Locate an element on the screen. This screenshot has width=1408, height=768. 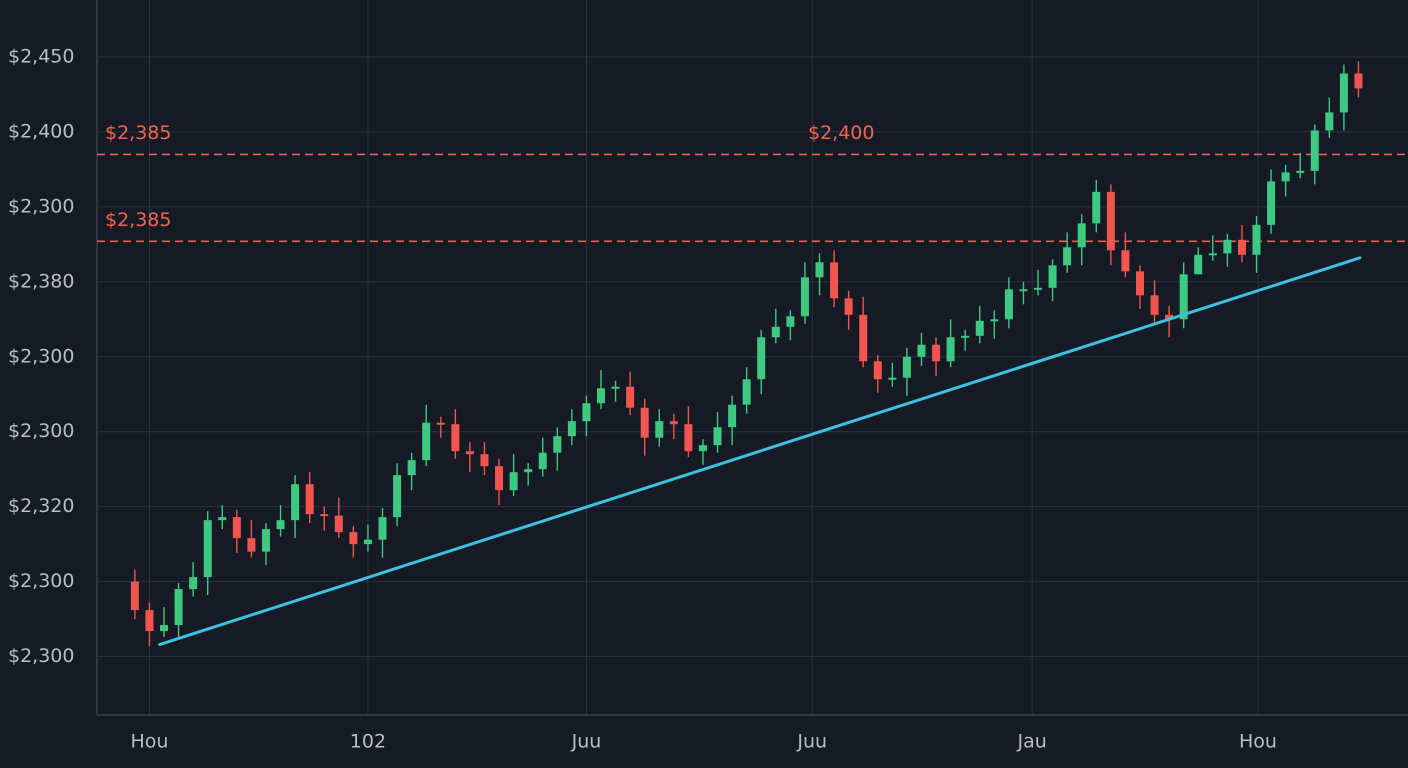
y-tick-label: $2,380 is located at coordinates (41, 281).